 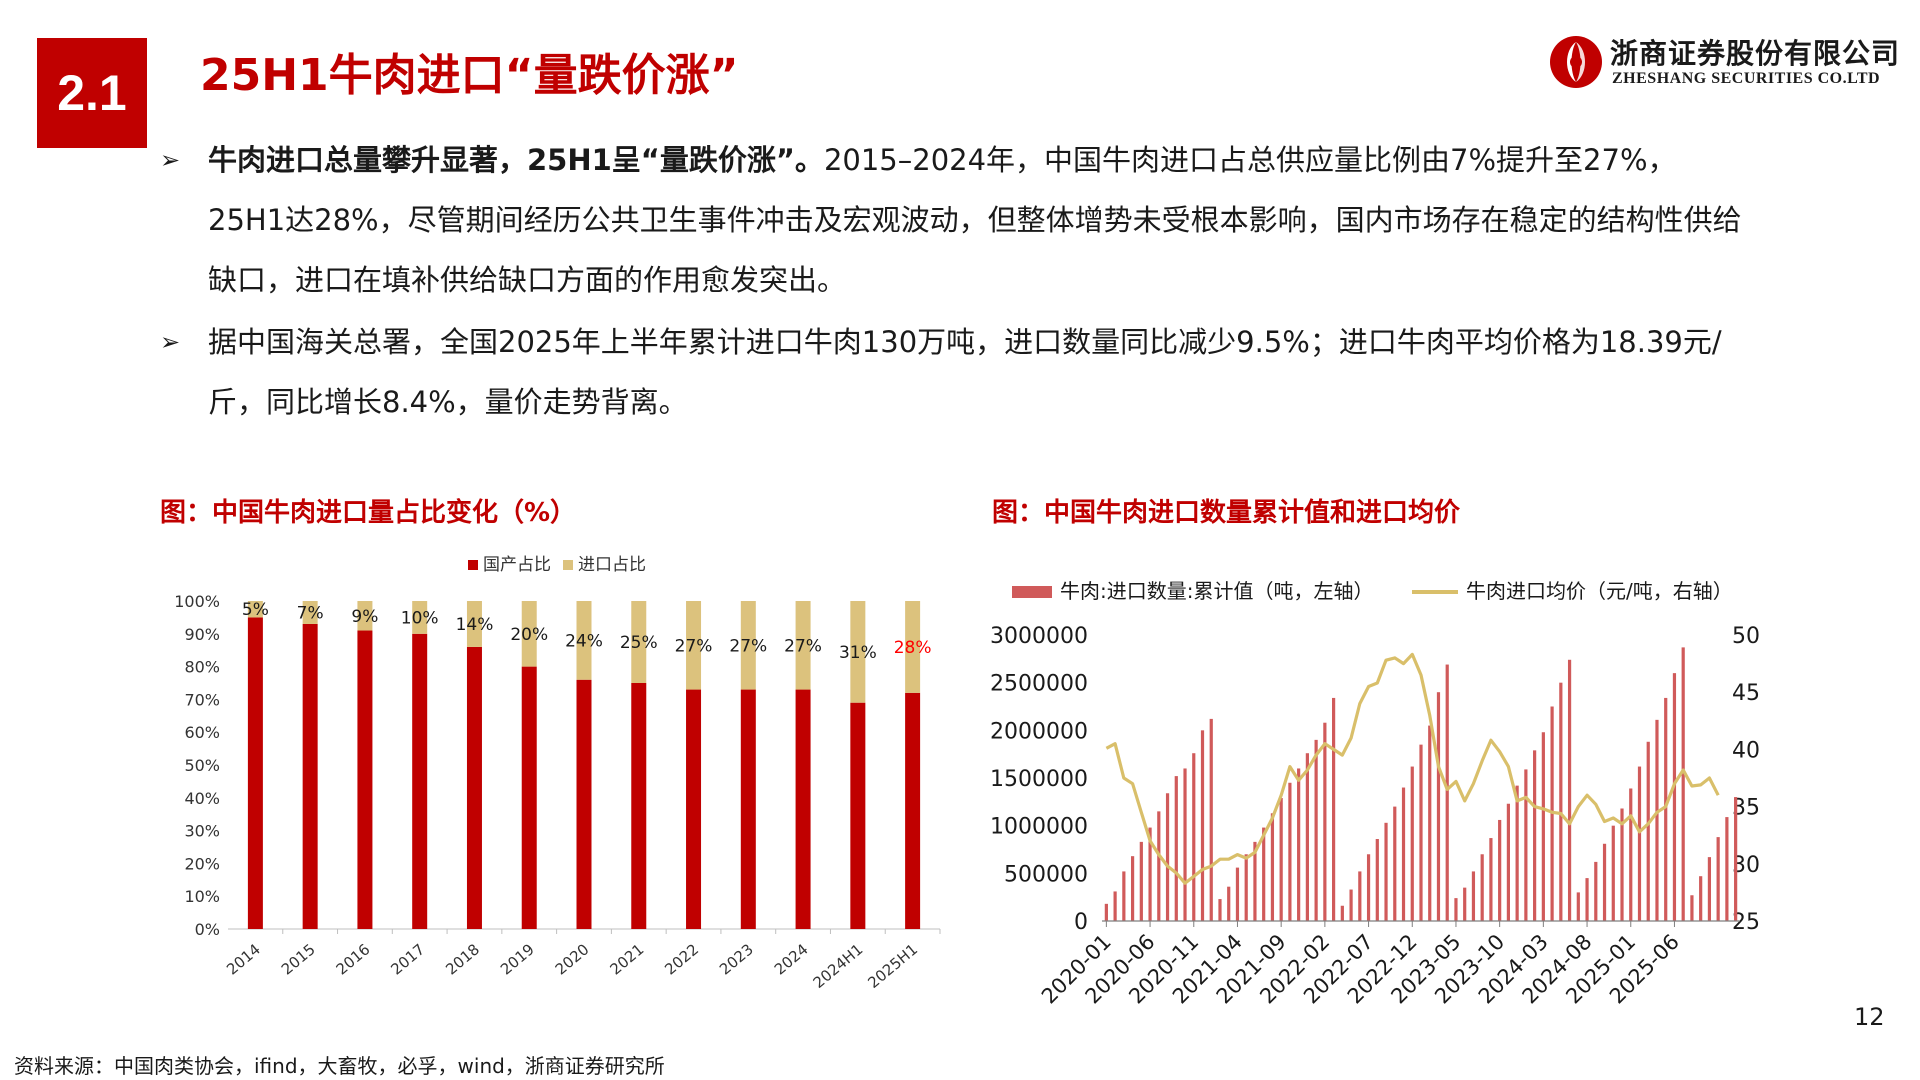 I want to click on left-y-tick-label: 500000, so click(x=1046, y=874).